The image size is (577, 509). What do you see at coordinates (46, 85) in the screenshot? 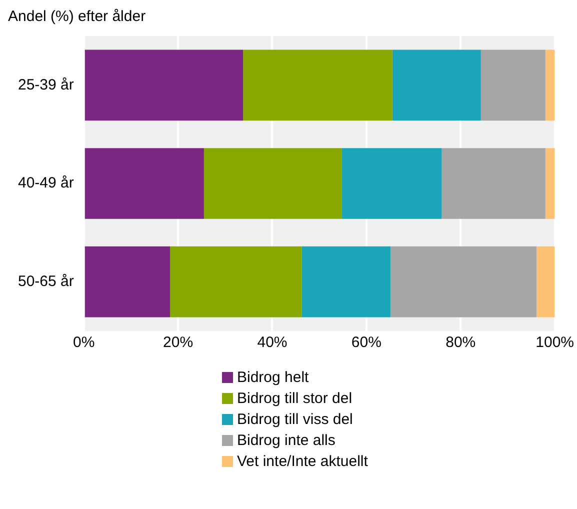
I see `y-tick-label: 25-39 år` at bounding box center [46, 85].